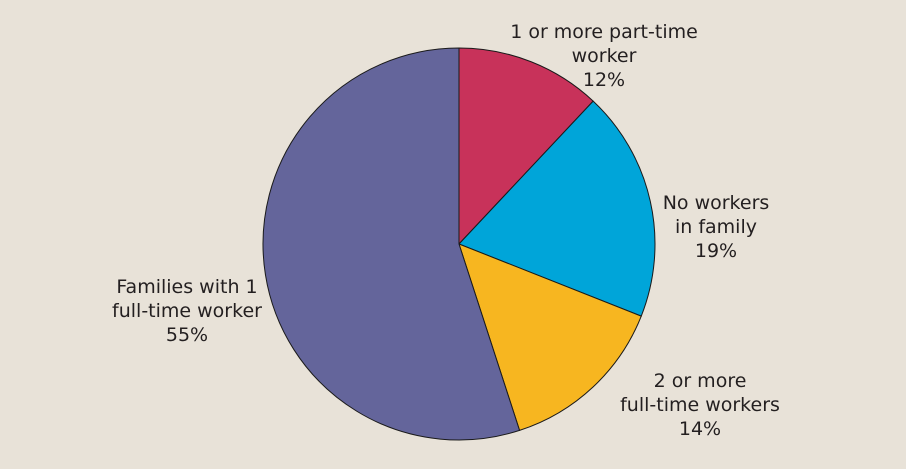  What do you see at coordinates (604, 32) in the screenshot?
I see `slice-label-line: 1 or more part-time` at bounding box center [604, 32].